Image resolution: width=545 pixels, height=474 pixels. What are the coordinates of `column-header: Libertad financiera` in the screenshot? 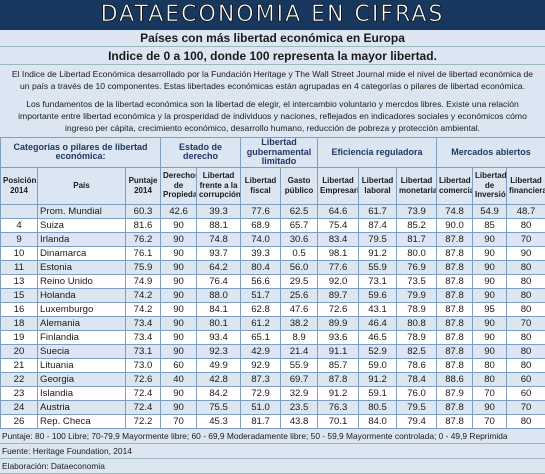 It's located at (526, 185).